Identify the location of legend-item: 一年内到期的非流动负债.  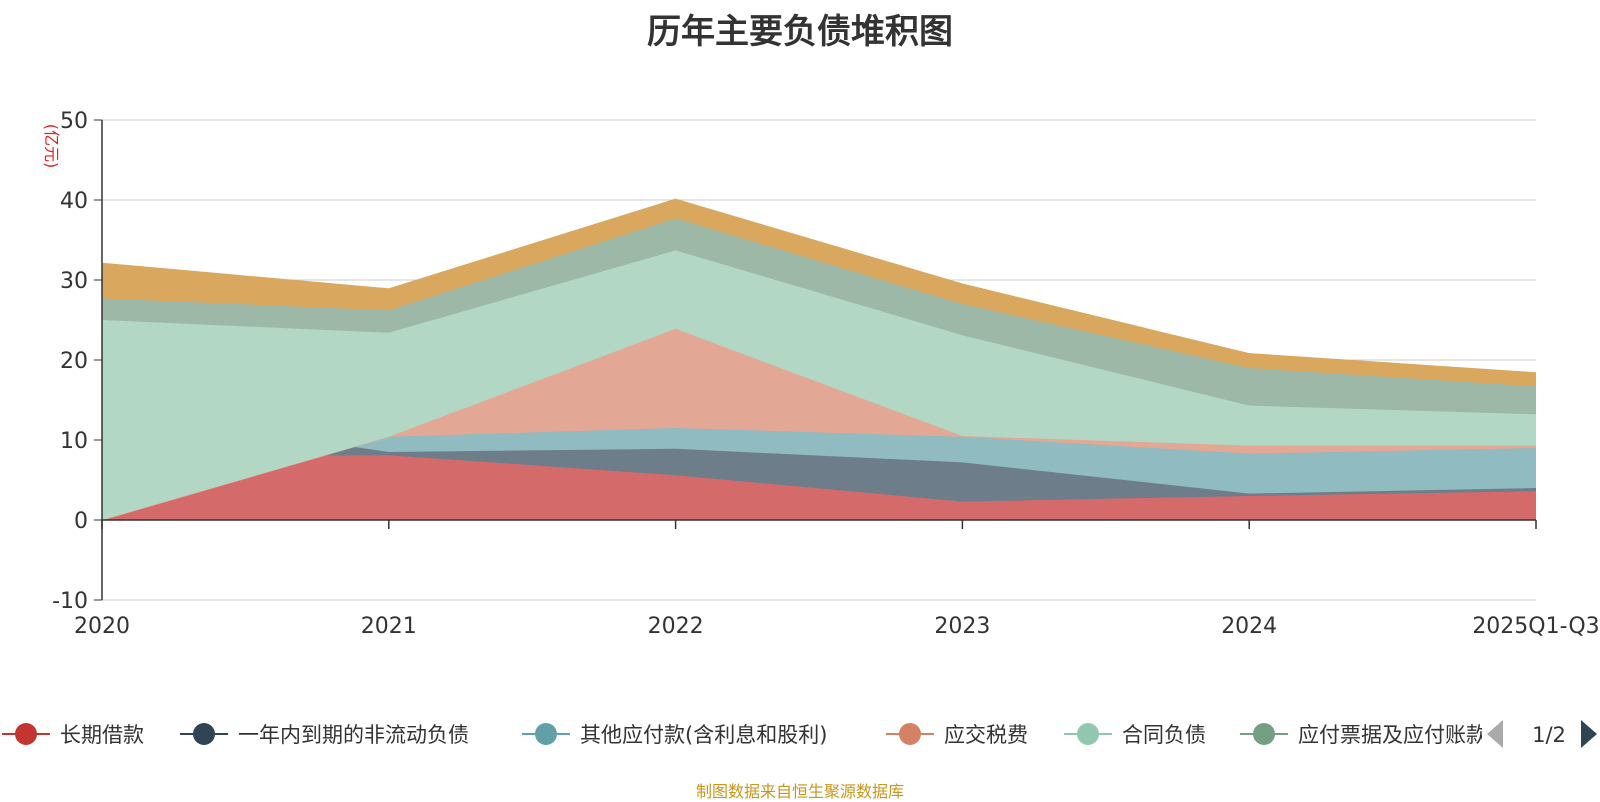
(324, 735).